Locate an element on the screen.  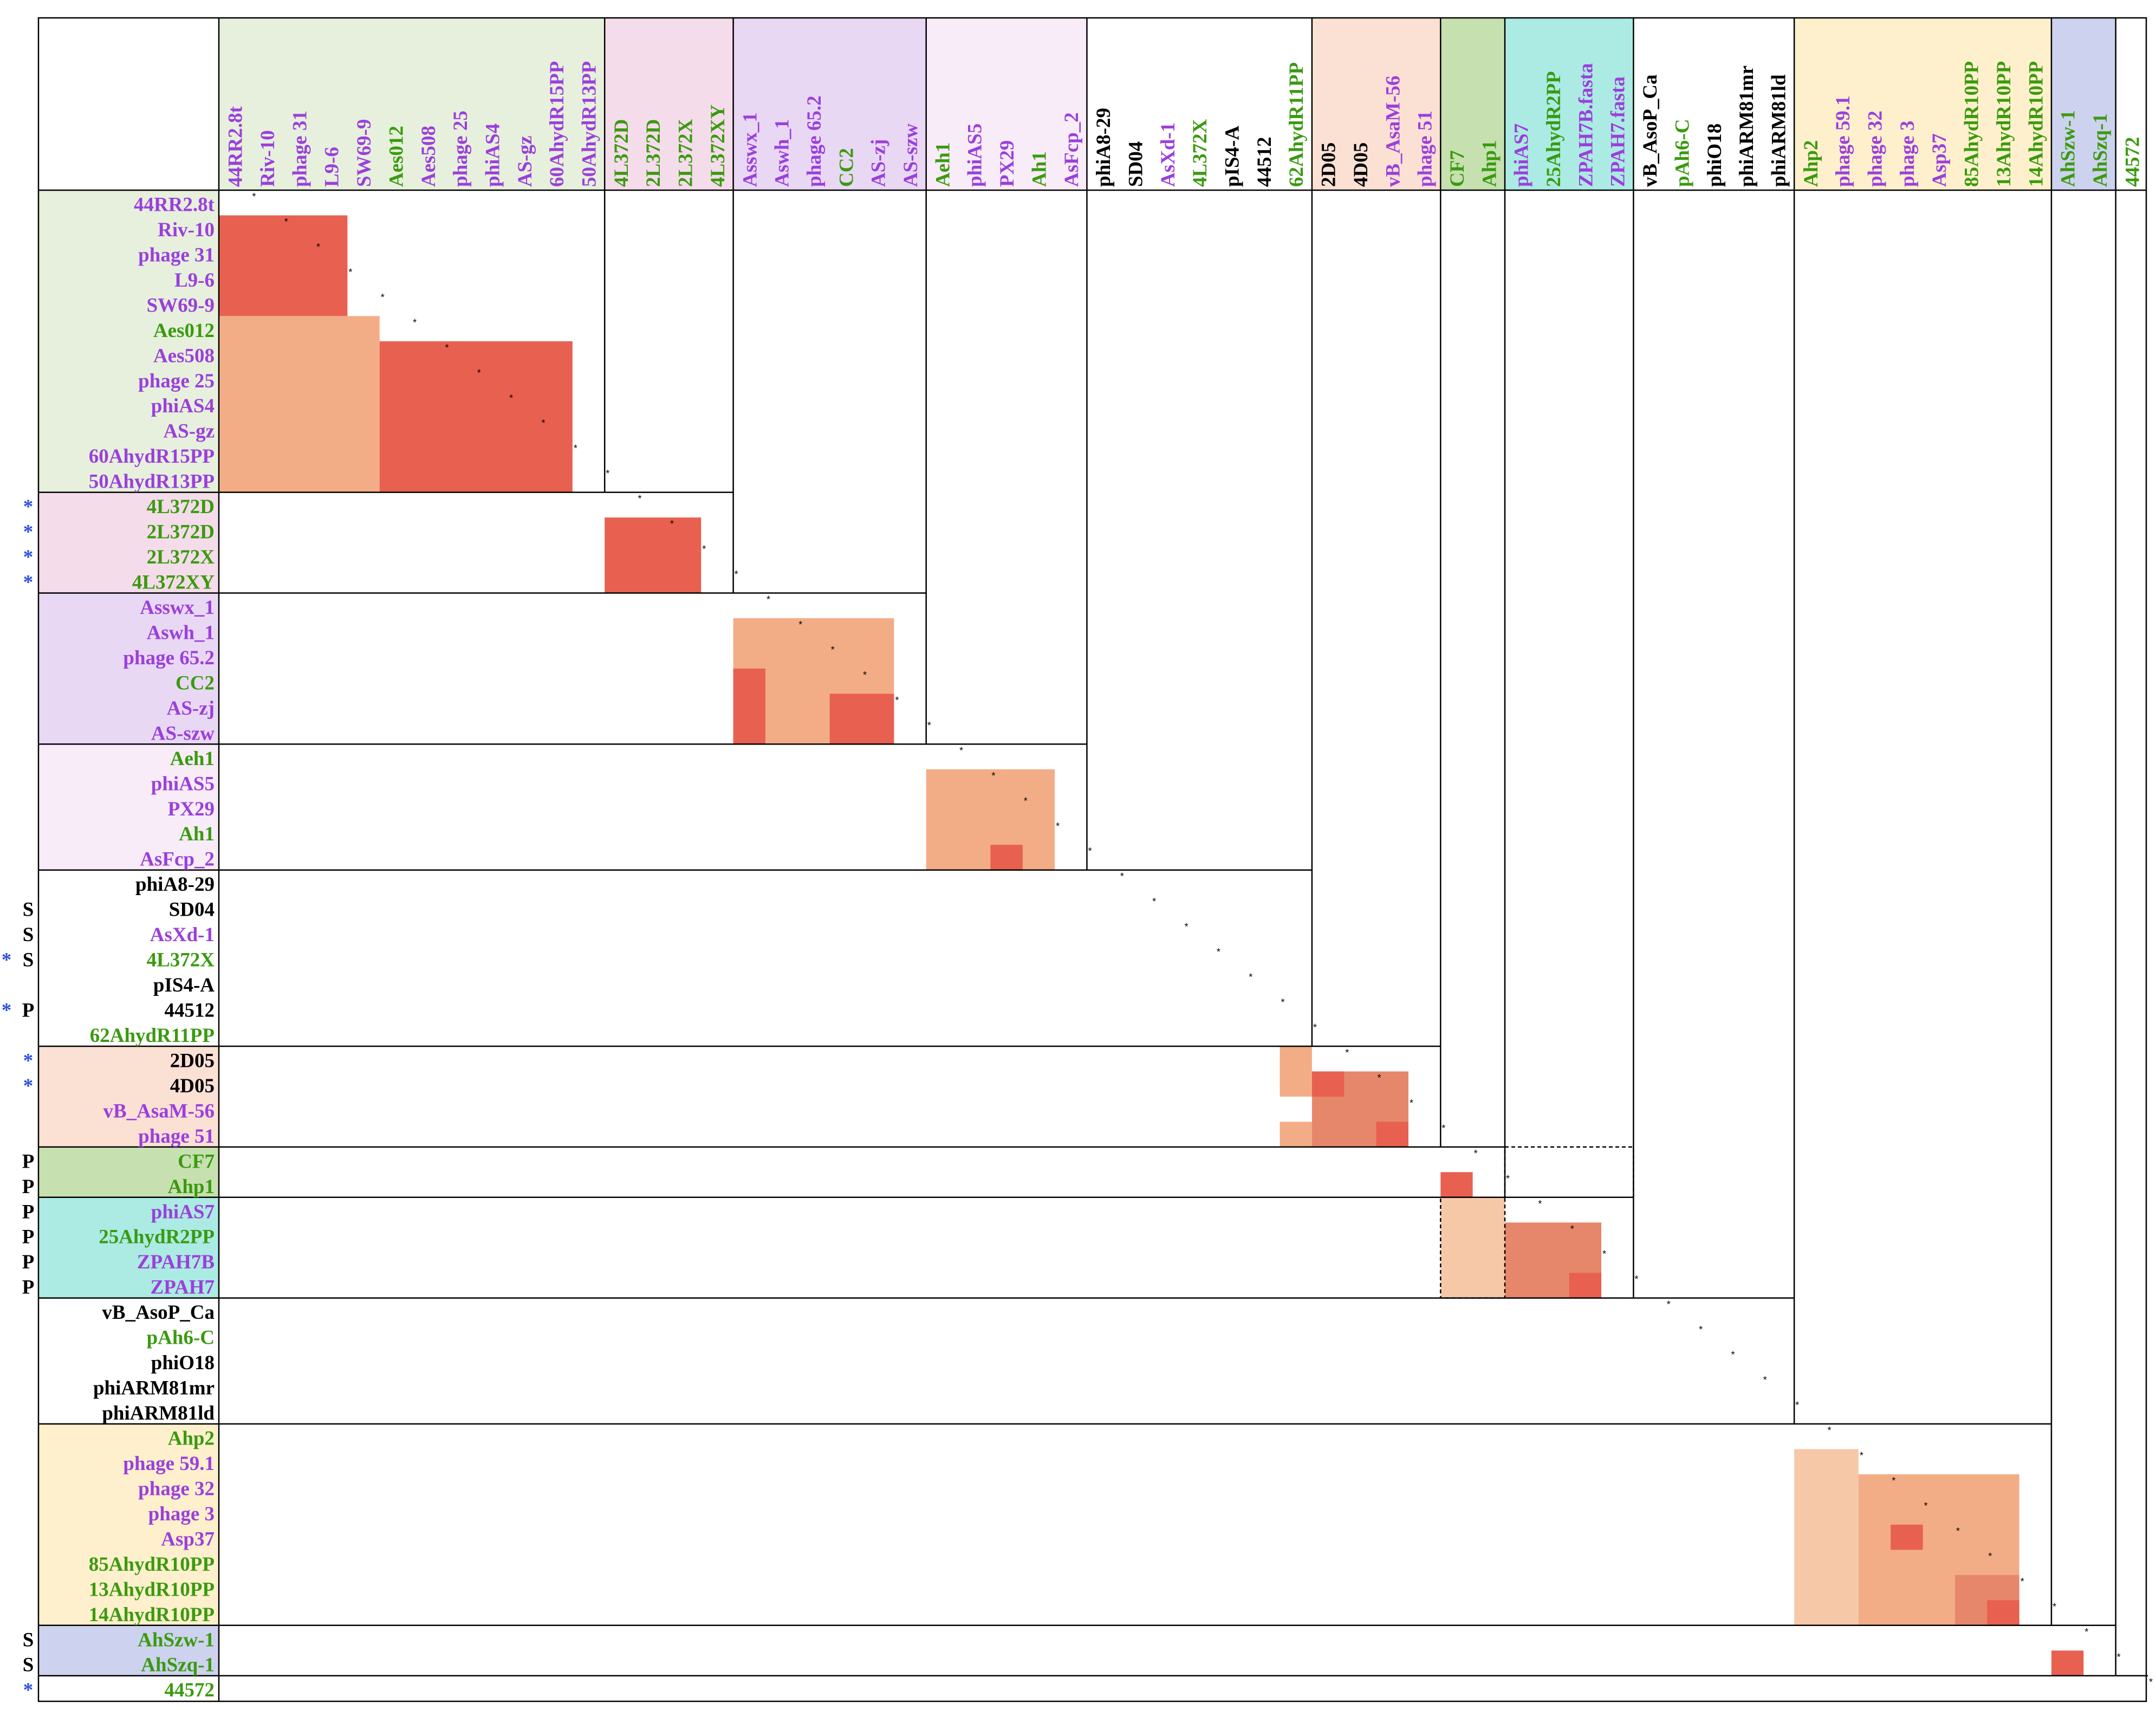
row-label-30: 4L372X is located at coordinates (181, 960).